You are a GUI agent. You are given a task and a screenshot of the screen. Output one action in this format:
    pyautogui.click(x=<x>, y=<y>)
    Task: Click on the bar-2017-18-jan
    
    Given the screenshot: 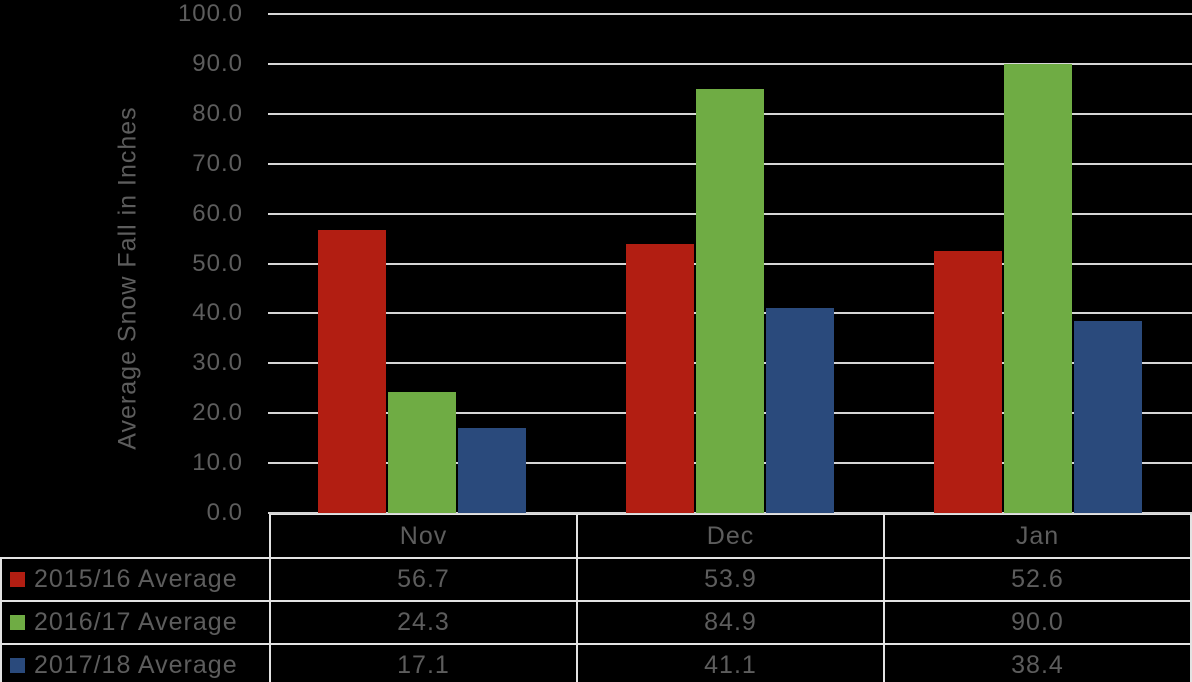 What is the action you would take?
    pyautogui.click(x=1108, y=417)
    